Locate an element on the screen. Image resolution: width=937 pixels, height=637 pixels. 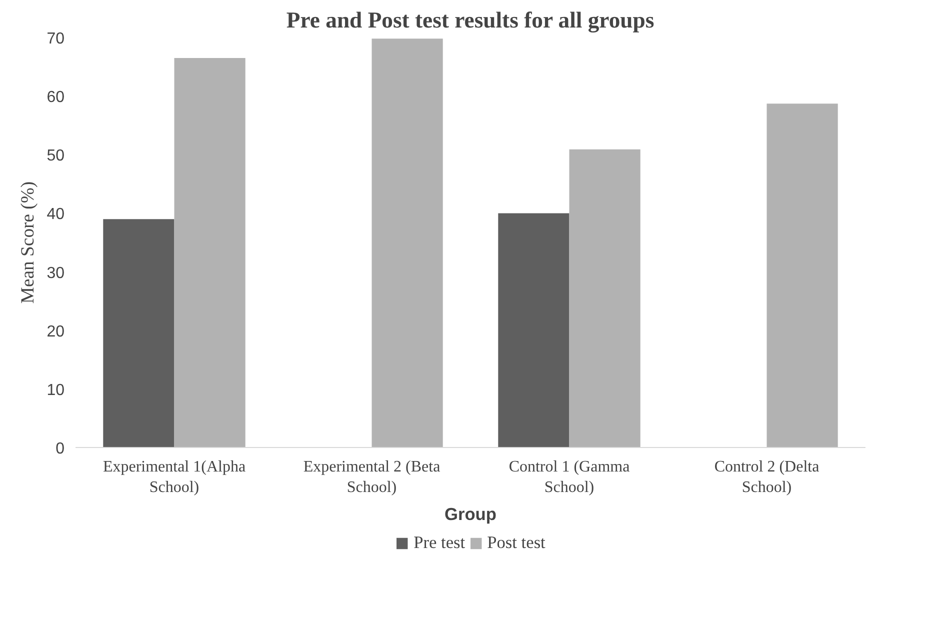
y-tick-label: 0 is located at coordinates (60, 449).